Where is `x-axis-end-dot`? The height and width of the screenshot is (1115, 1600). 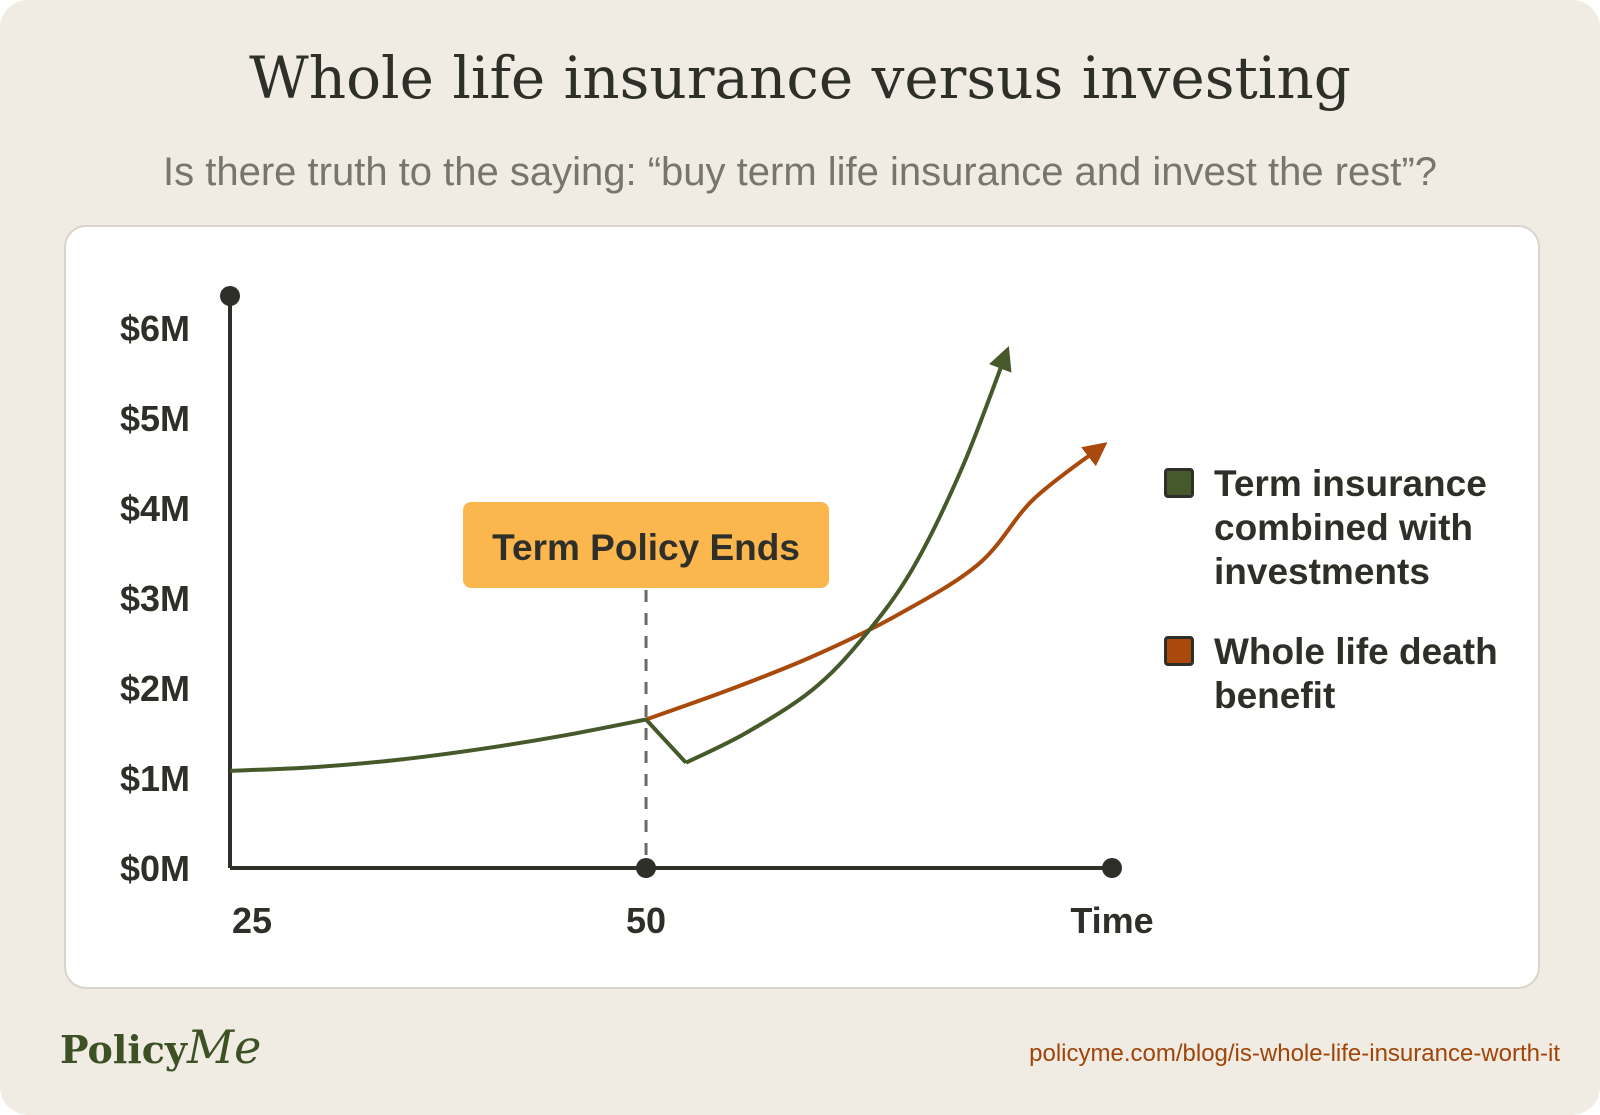 x-axis-end-dot is located at coordinates (1112, 868).